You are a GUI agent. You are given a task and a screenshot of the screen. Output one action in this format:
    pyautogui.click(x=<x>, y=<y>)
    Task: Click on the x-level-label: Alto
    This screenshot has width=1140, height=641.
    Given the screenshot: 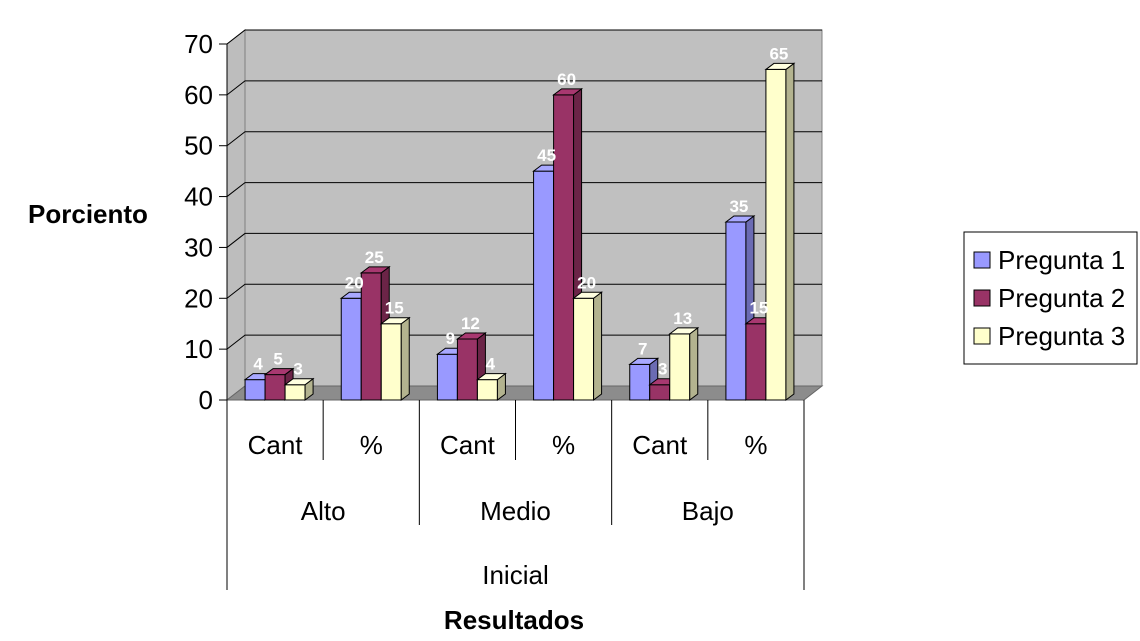 What is the action you would take?
    pyautogui.click(x=323, y=511)
    